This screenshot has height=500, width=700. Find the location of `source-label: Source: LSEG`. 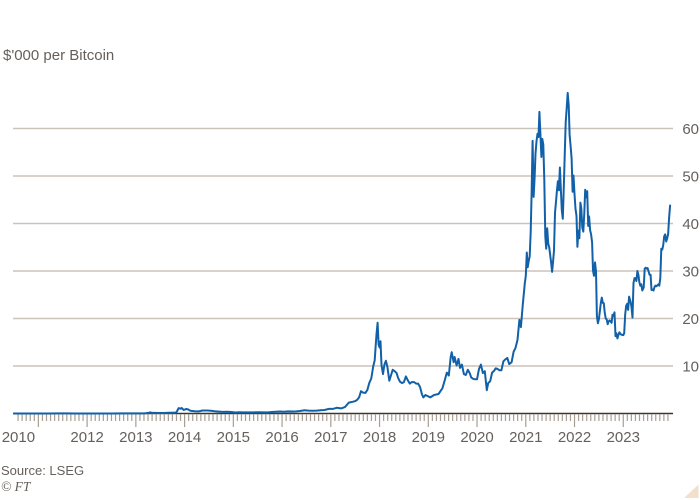

source-label: Source: LSEG is located at coordinates (43, 470).